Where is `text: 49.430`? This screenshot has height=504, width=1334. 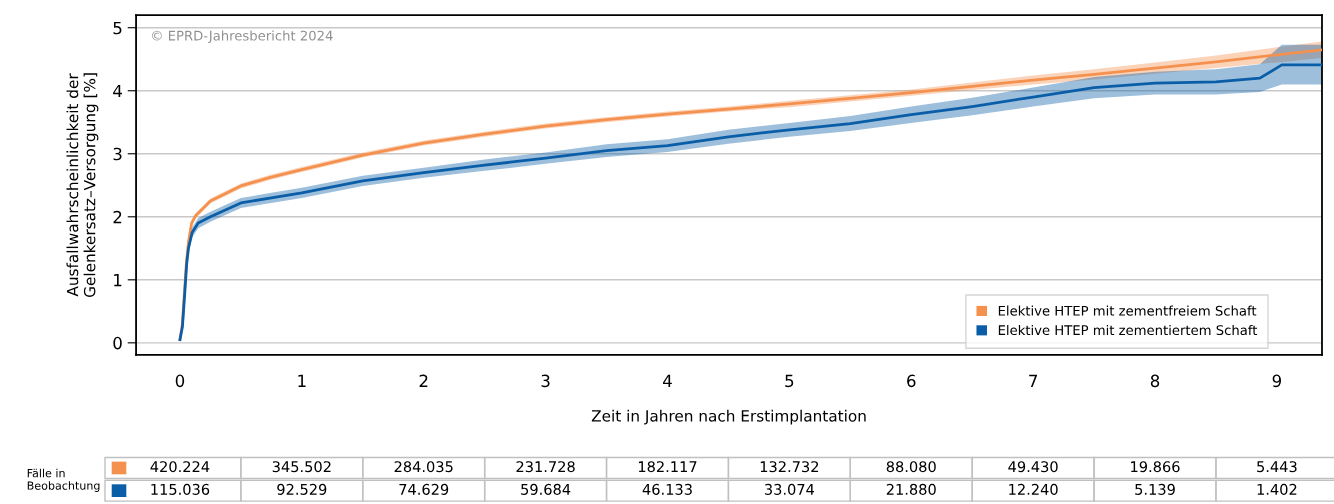
text: 49.430 is located at coordinates (1033, 467).